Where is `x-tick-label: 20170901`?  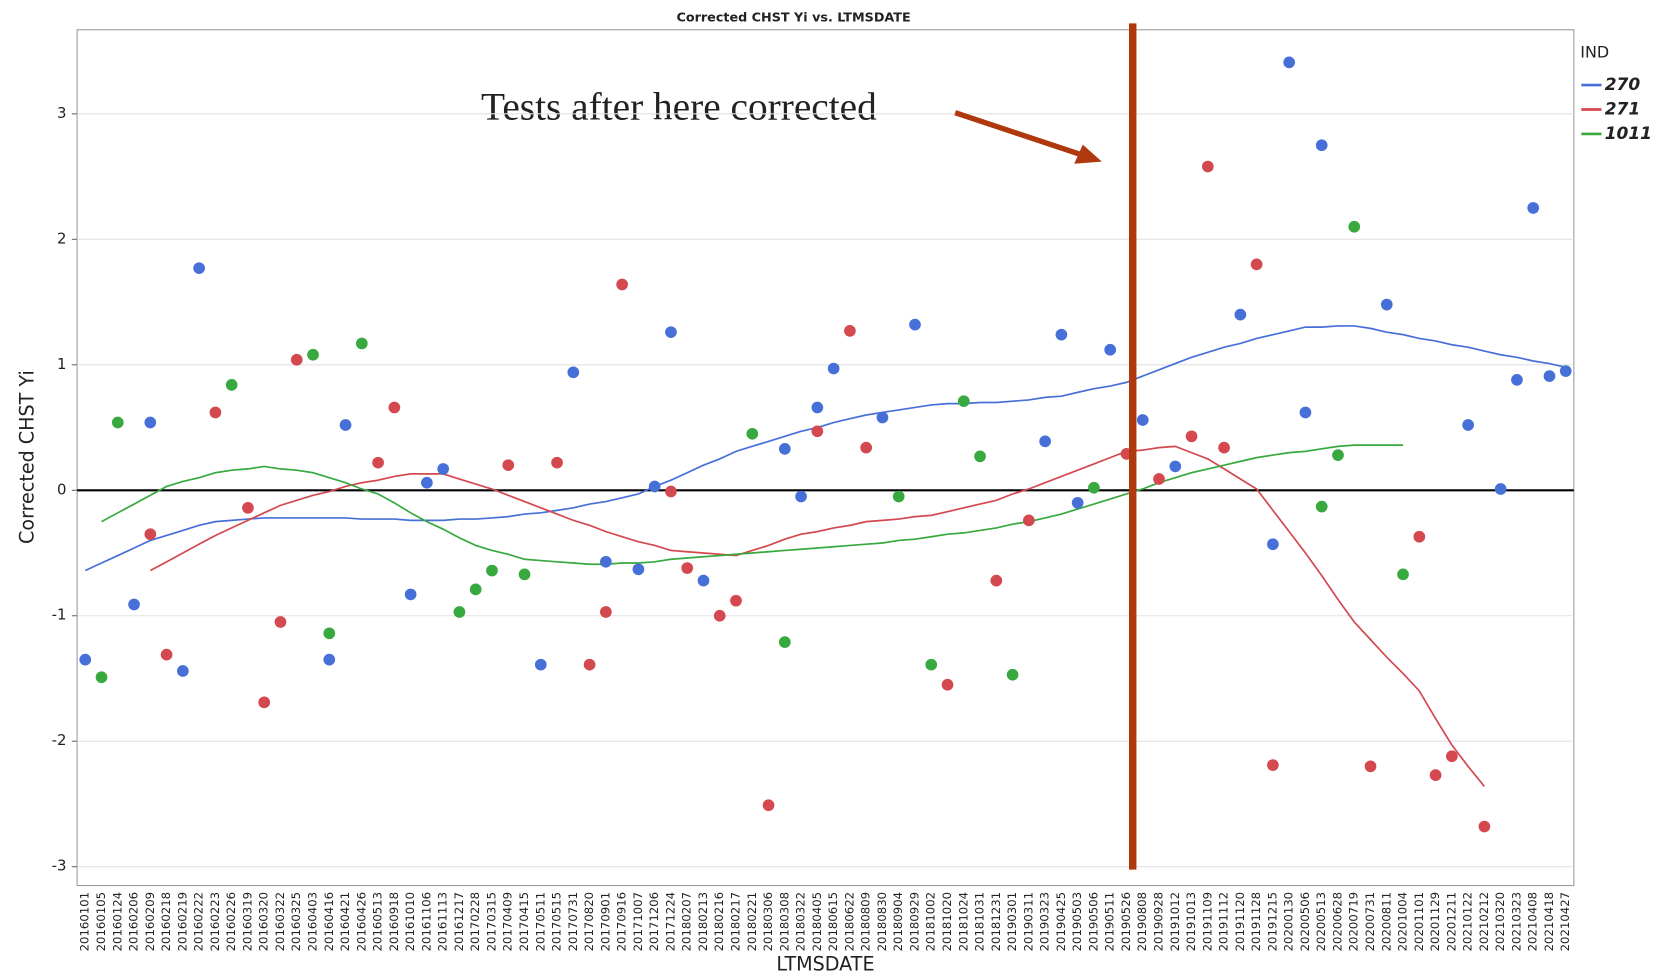 x-tick-label: 20170901 is located at coordinates (605, 922).